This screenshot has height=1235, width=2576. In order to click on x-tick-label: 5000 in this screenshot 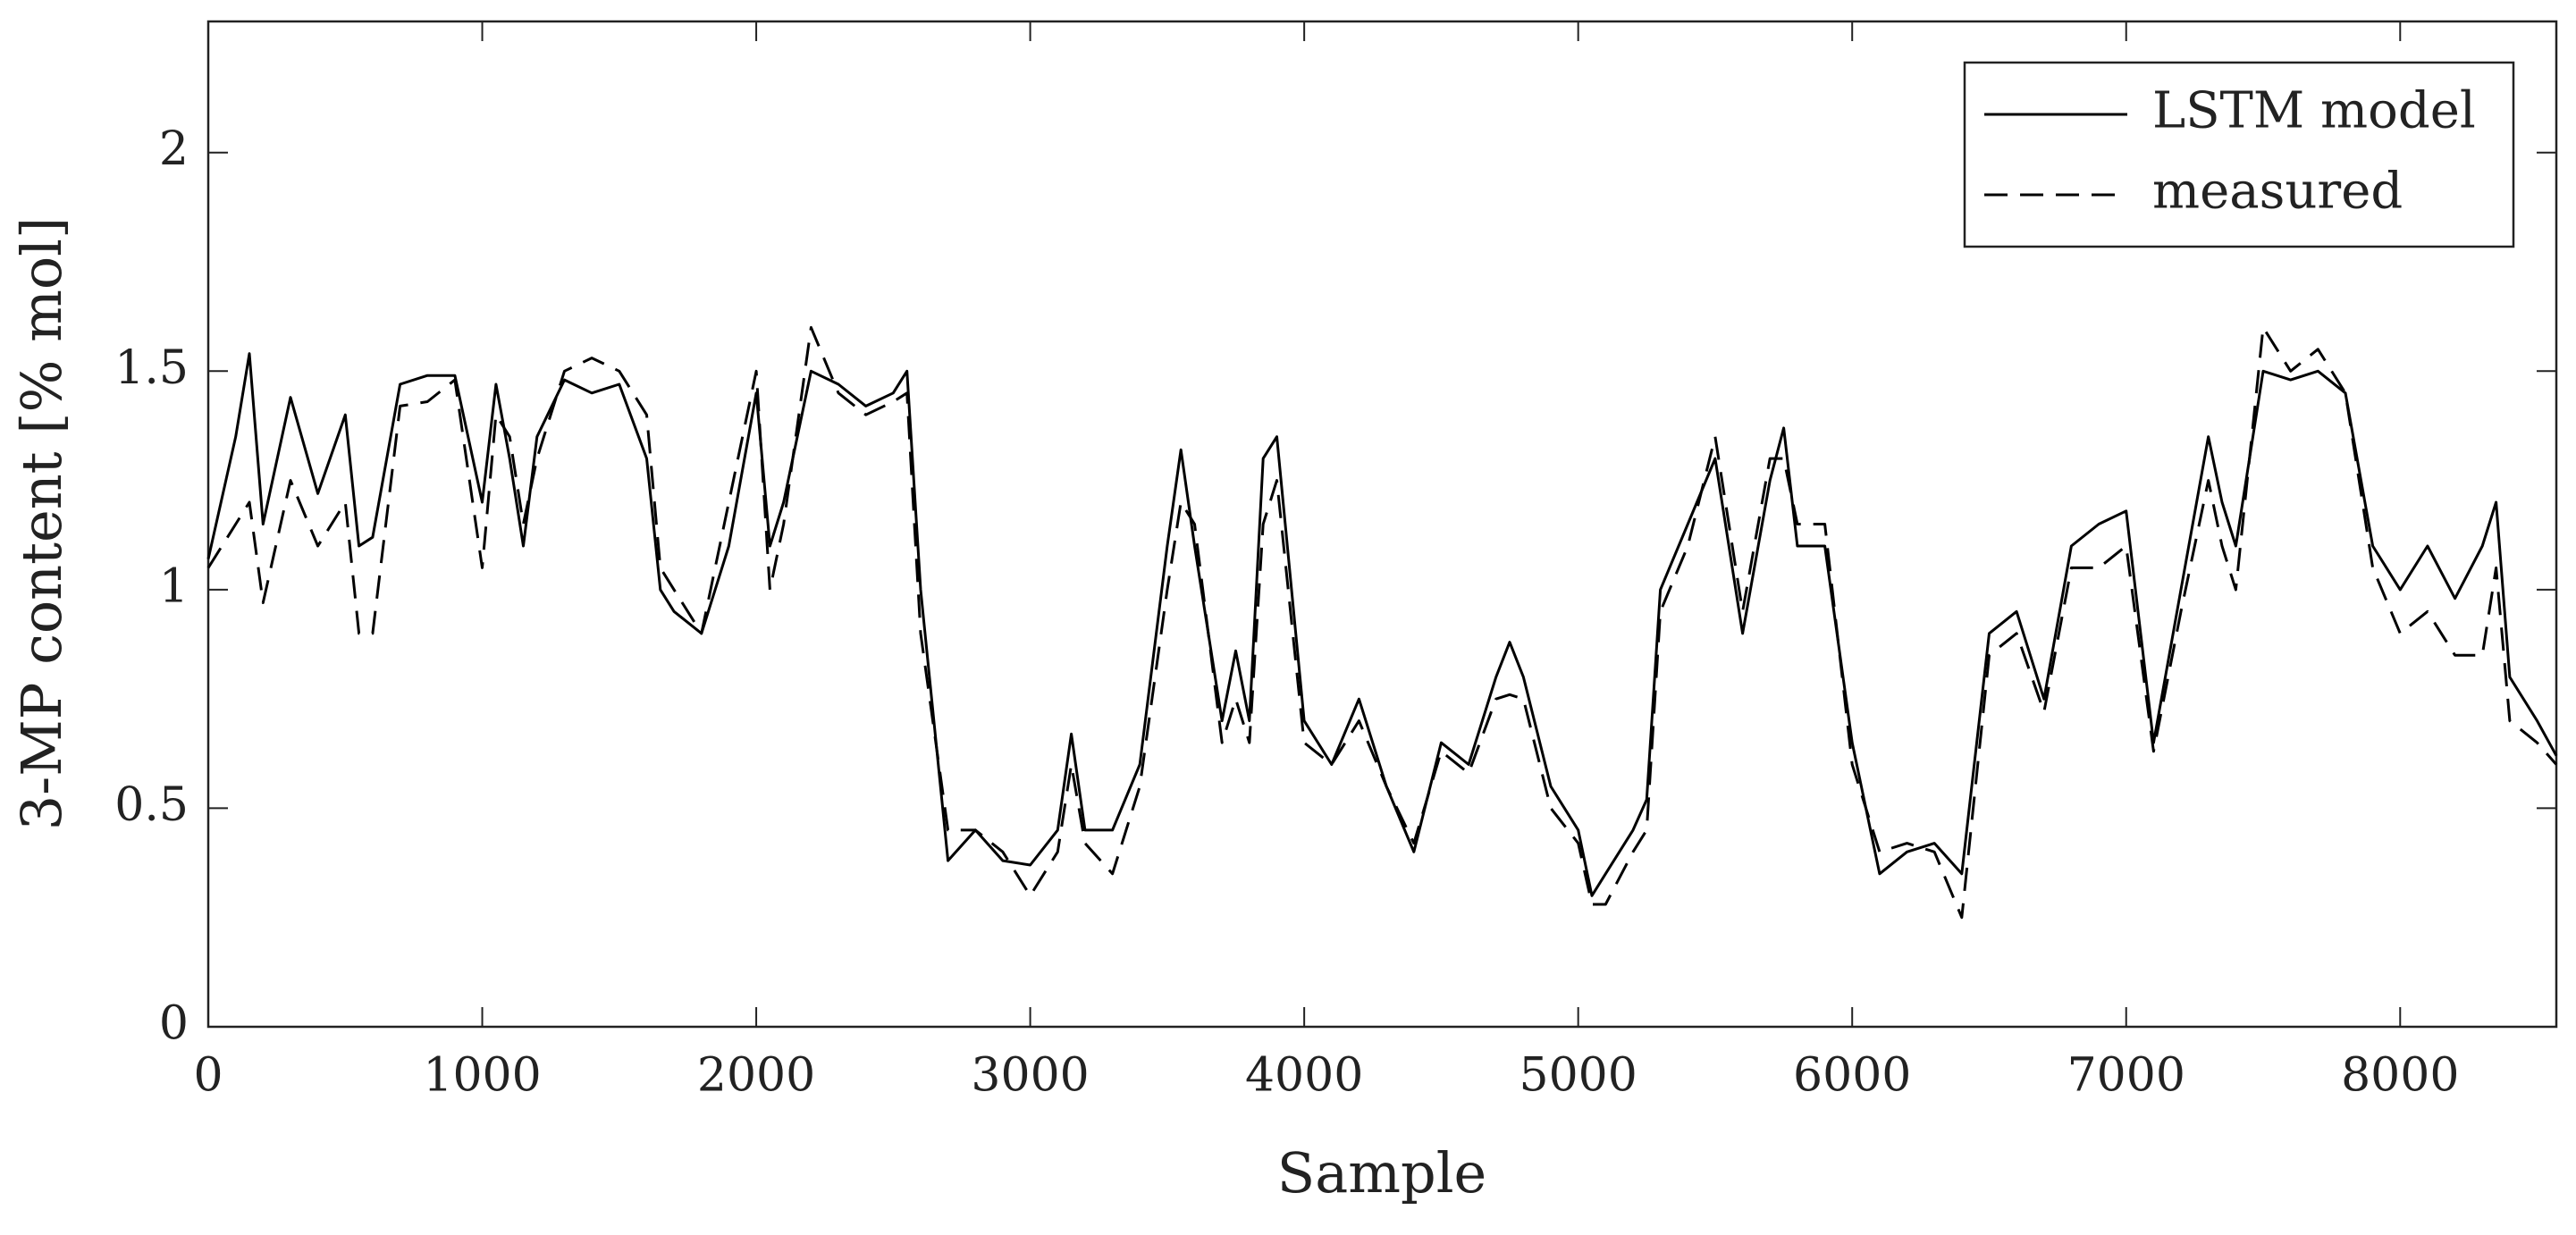, I will do `click(1579, 1076)`.